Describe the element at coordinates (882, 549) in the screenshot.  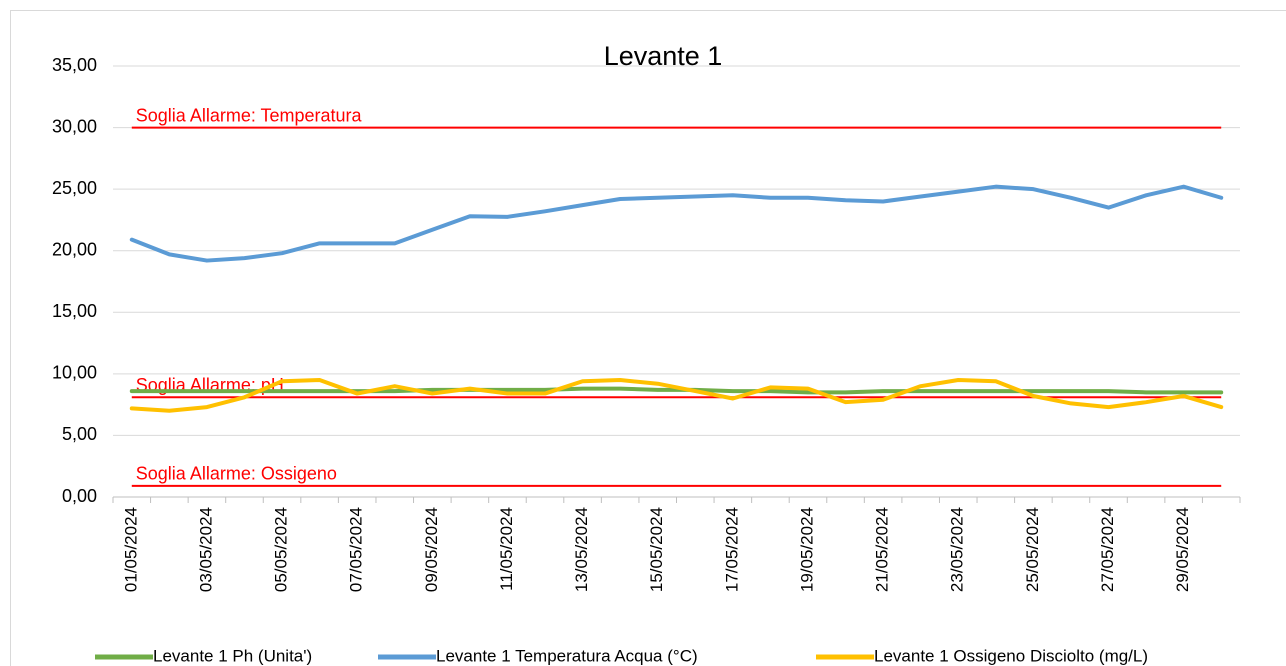
I see `x-tick-label: 21/05/2024` at that location.